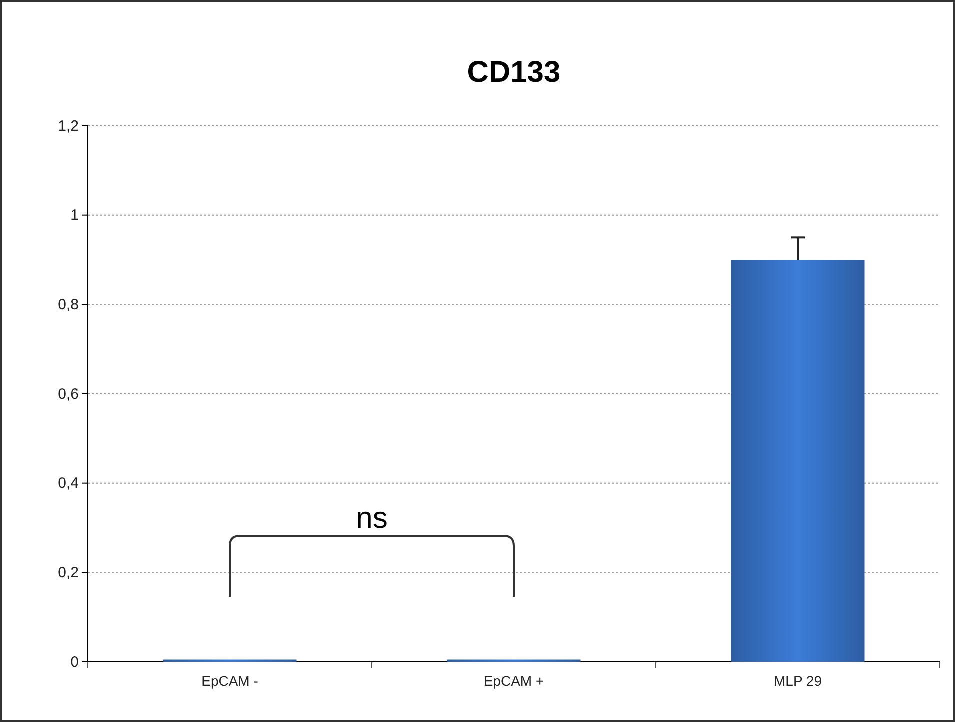 This screenshot has width=955, height=722. What do you see at coordinates (68, 305) in the screenshot?
I see `y-tick-label: 0,8` at bounding box center [68, 305].